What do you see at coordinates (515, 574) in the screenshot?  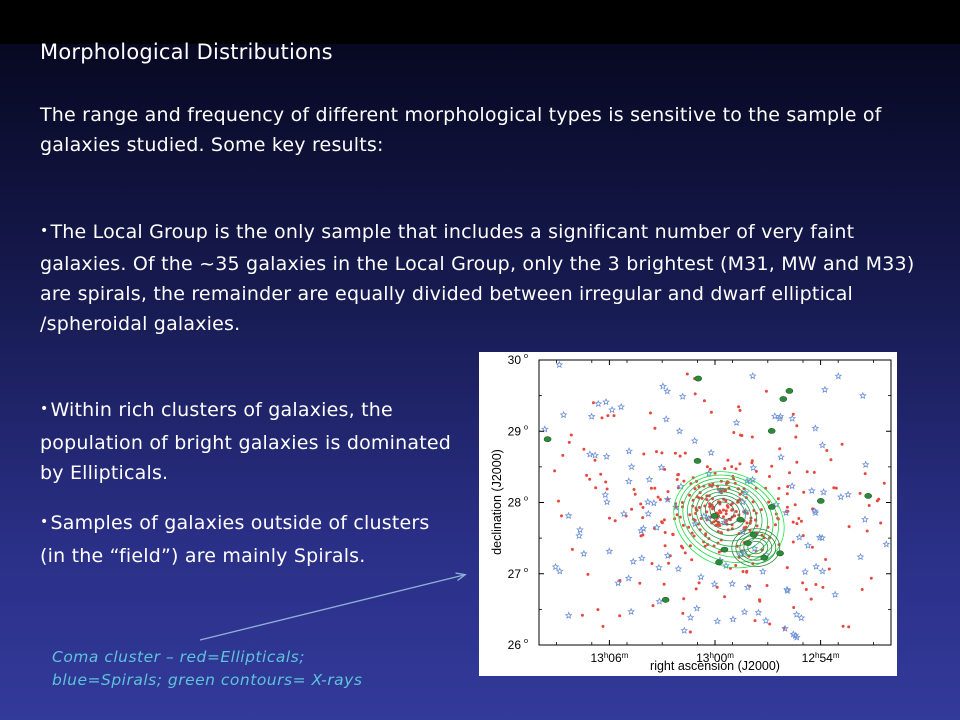 I see `y-tick-label: 27` at bounding box center [515, 574].